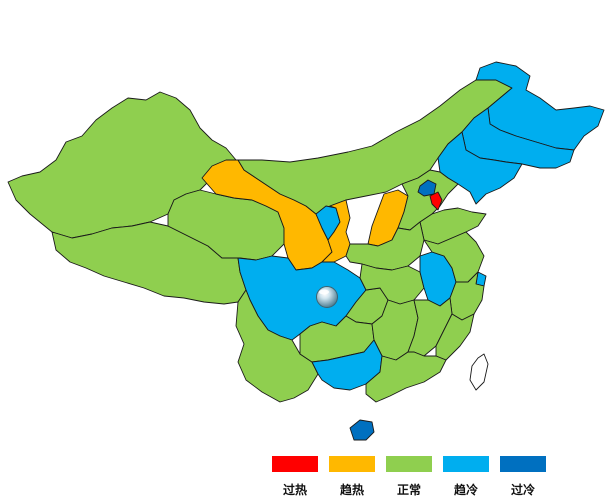  I want to click on region-hainan, so click(362, 430).